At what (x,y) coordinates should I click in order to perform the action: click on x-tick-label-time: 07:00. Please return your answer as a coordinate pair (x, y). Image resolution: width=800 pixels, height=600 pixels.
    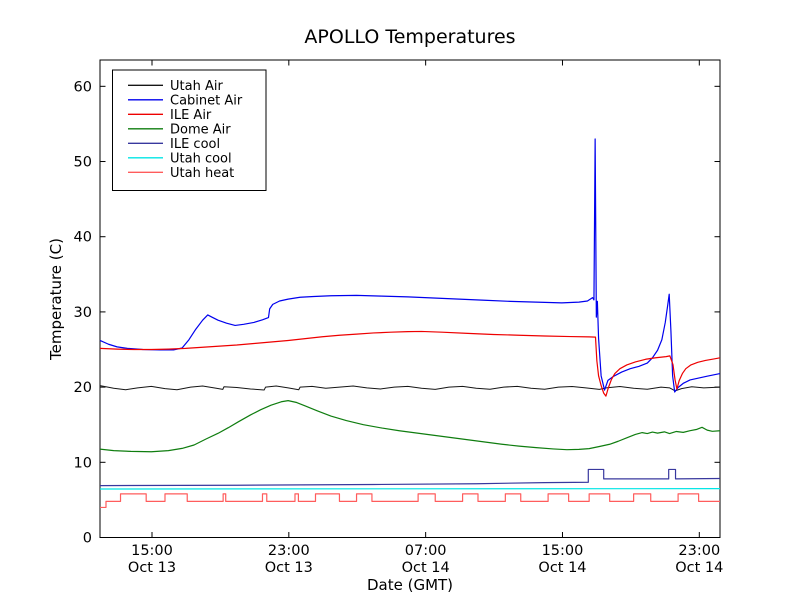
    Looking at the image, I should click on (426, 551).